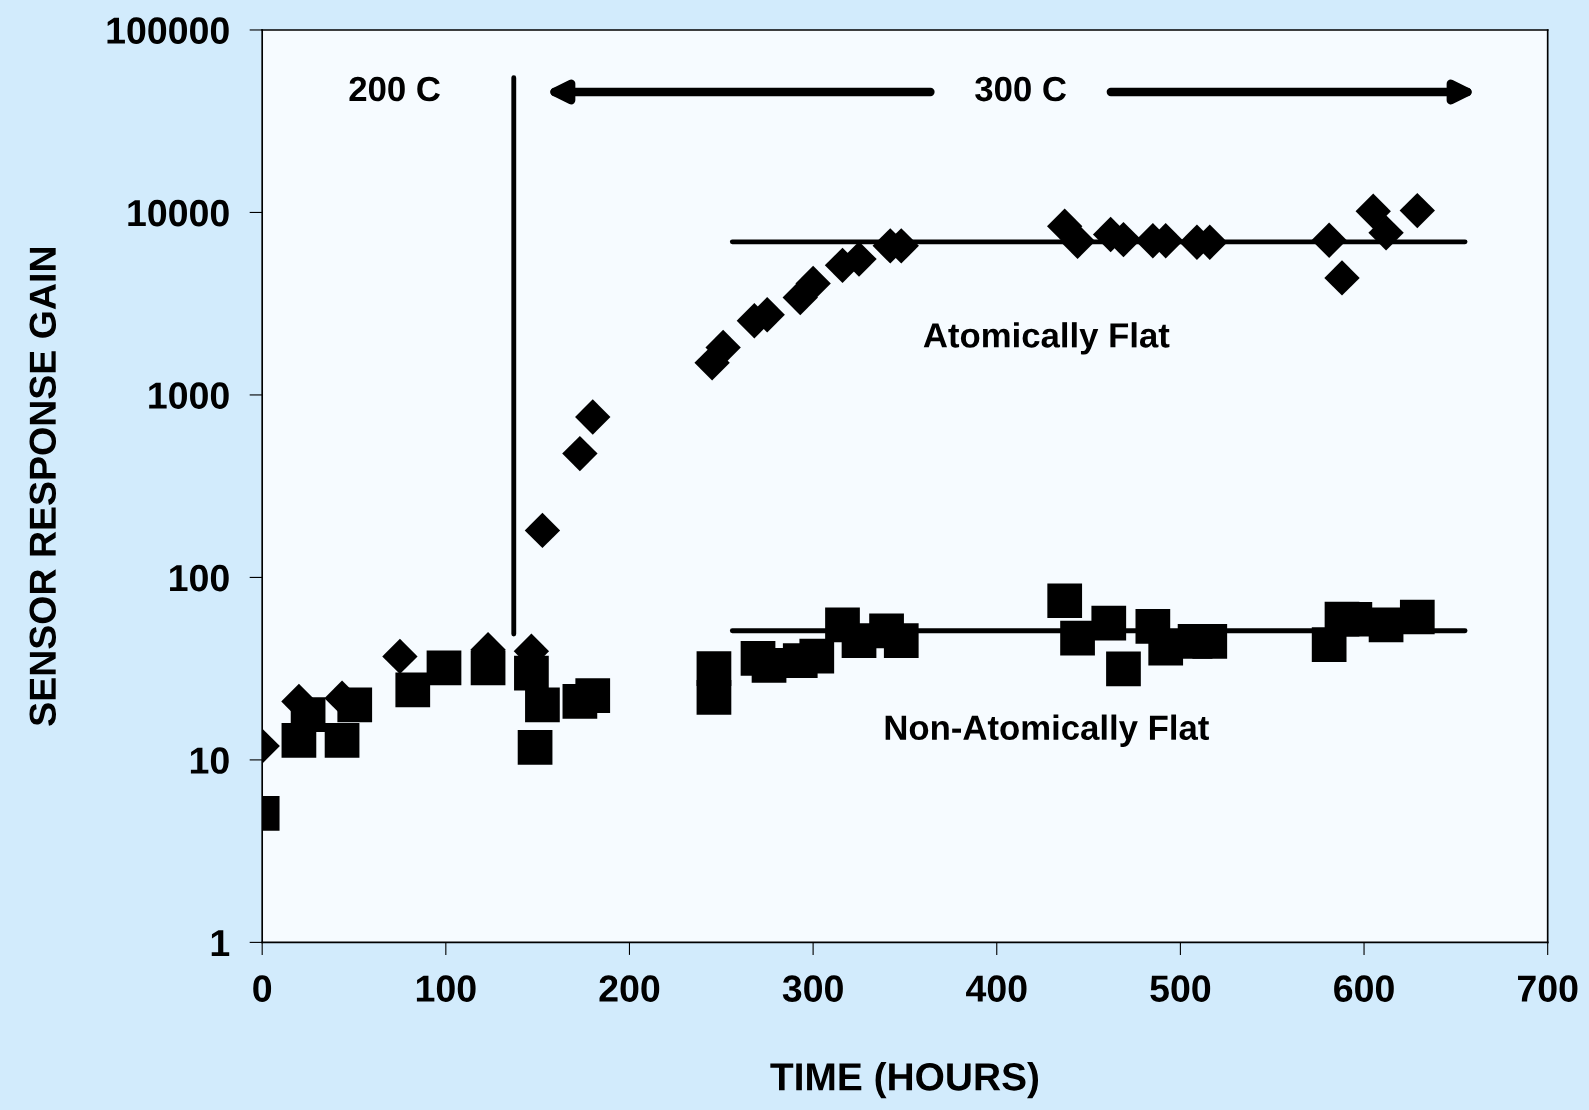 The image size is (1589, 1110). What do you see at coordinates (199, 578) in the screenshot?
I see `y-tick-label: 100` at bounding box center [199, 578].